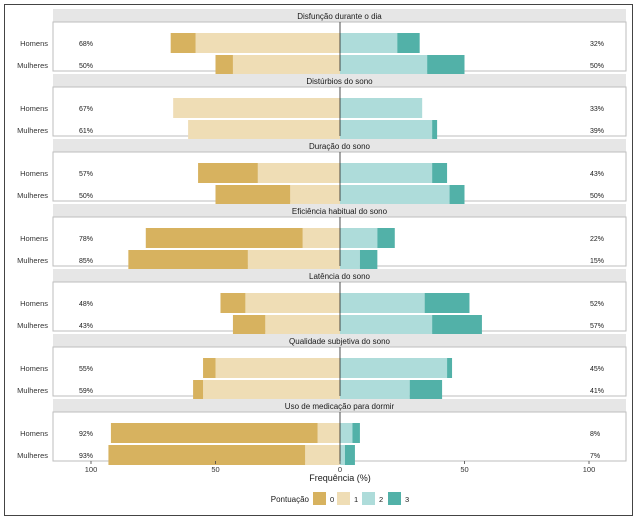 The image size is (639, 522). I want to click on right-pct-qualidade-subjetiva-do-sono-homens: 45%, so click(597, 369).